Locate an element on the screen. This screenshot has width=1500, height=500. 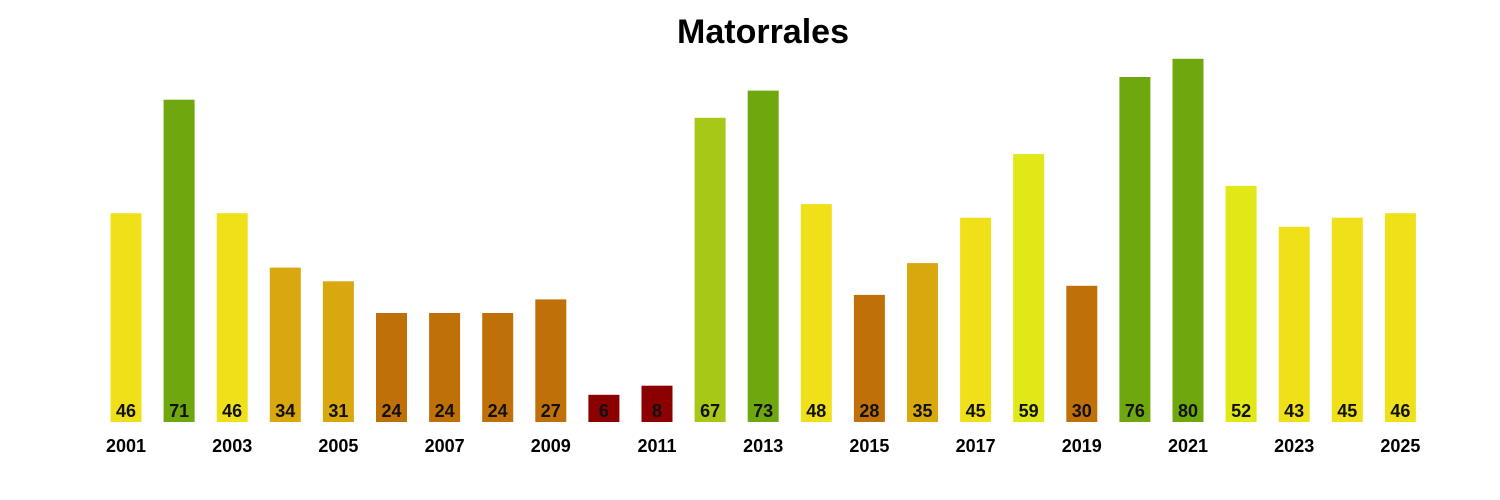
value-label-2008: 24 is located at coordinates (498, 411).